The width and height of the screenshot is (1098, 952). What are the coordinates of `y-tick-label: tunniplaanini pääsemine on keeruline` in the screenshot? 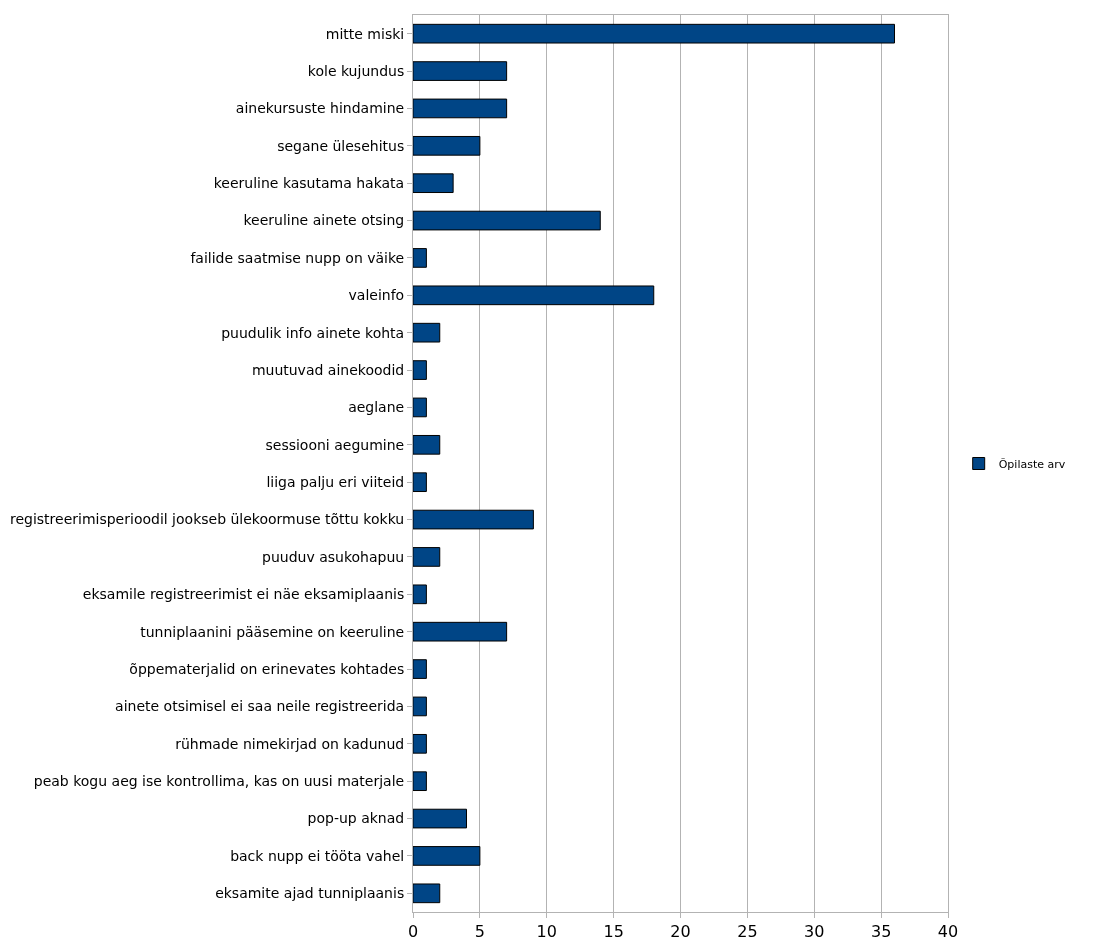 It's located at (272, 631).